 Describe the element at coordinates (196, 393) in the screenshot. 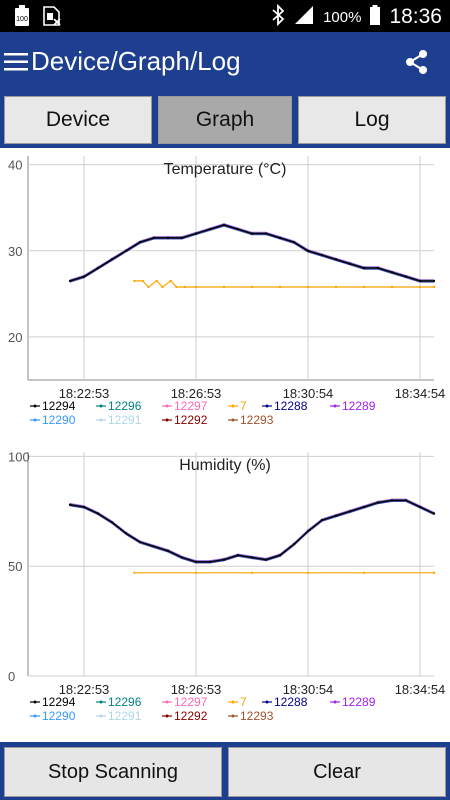

I see `chart-1-xtick-label: 18:26:53` at that location.